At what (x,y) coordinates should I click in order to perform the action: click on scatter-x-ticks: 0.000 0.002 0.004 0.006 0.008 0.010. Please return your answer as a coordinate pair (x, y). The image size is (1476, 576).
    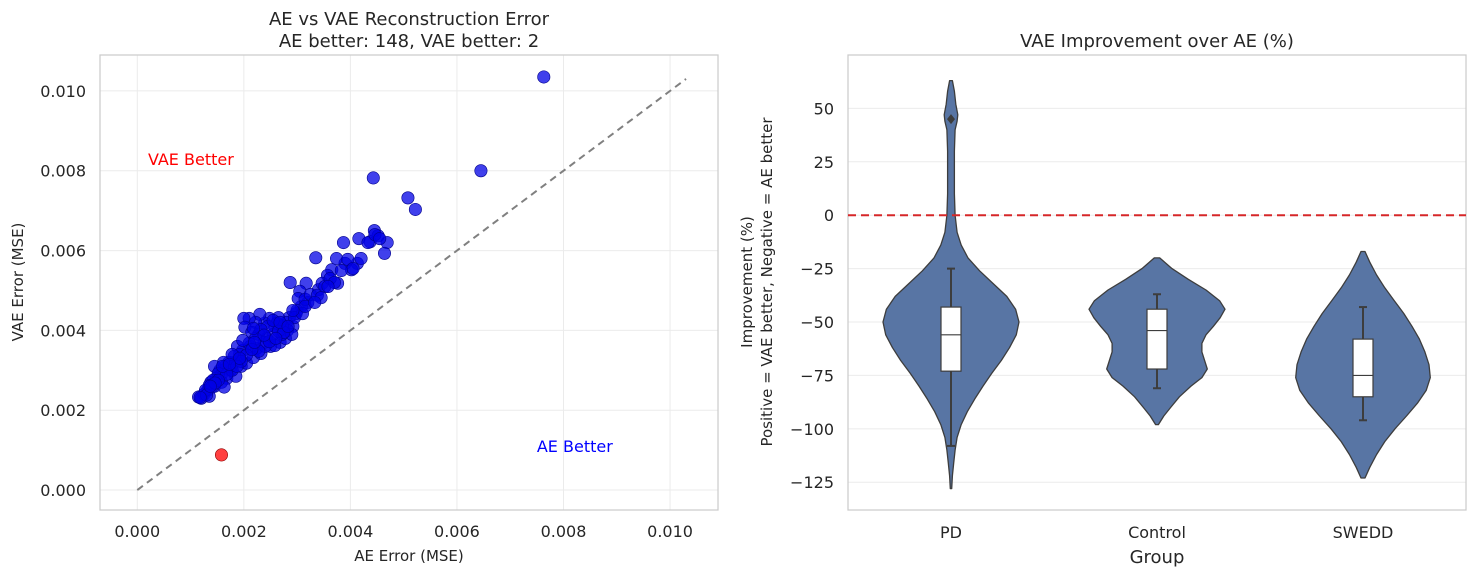
    Looking at the image, I should click on (403, 531).